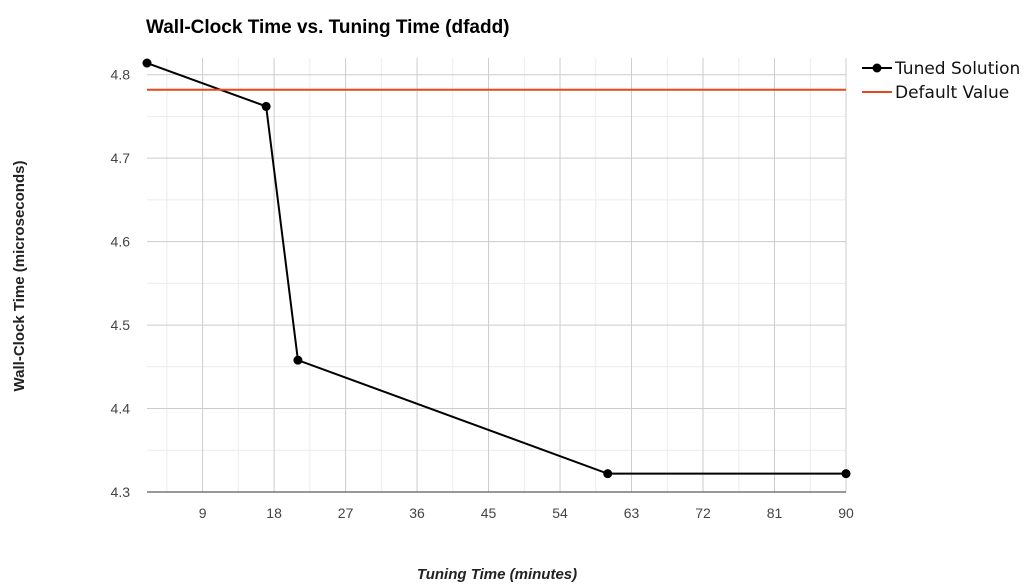  I want to click on legend: Tuned Solution Default Value, so click(941, 81).